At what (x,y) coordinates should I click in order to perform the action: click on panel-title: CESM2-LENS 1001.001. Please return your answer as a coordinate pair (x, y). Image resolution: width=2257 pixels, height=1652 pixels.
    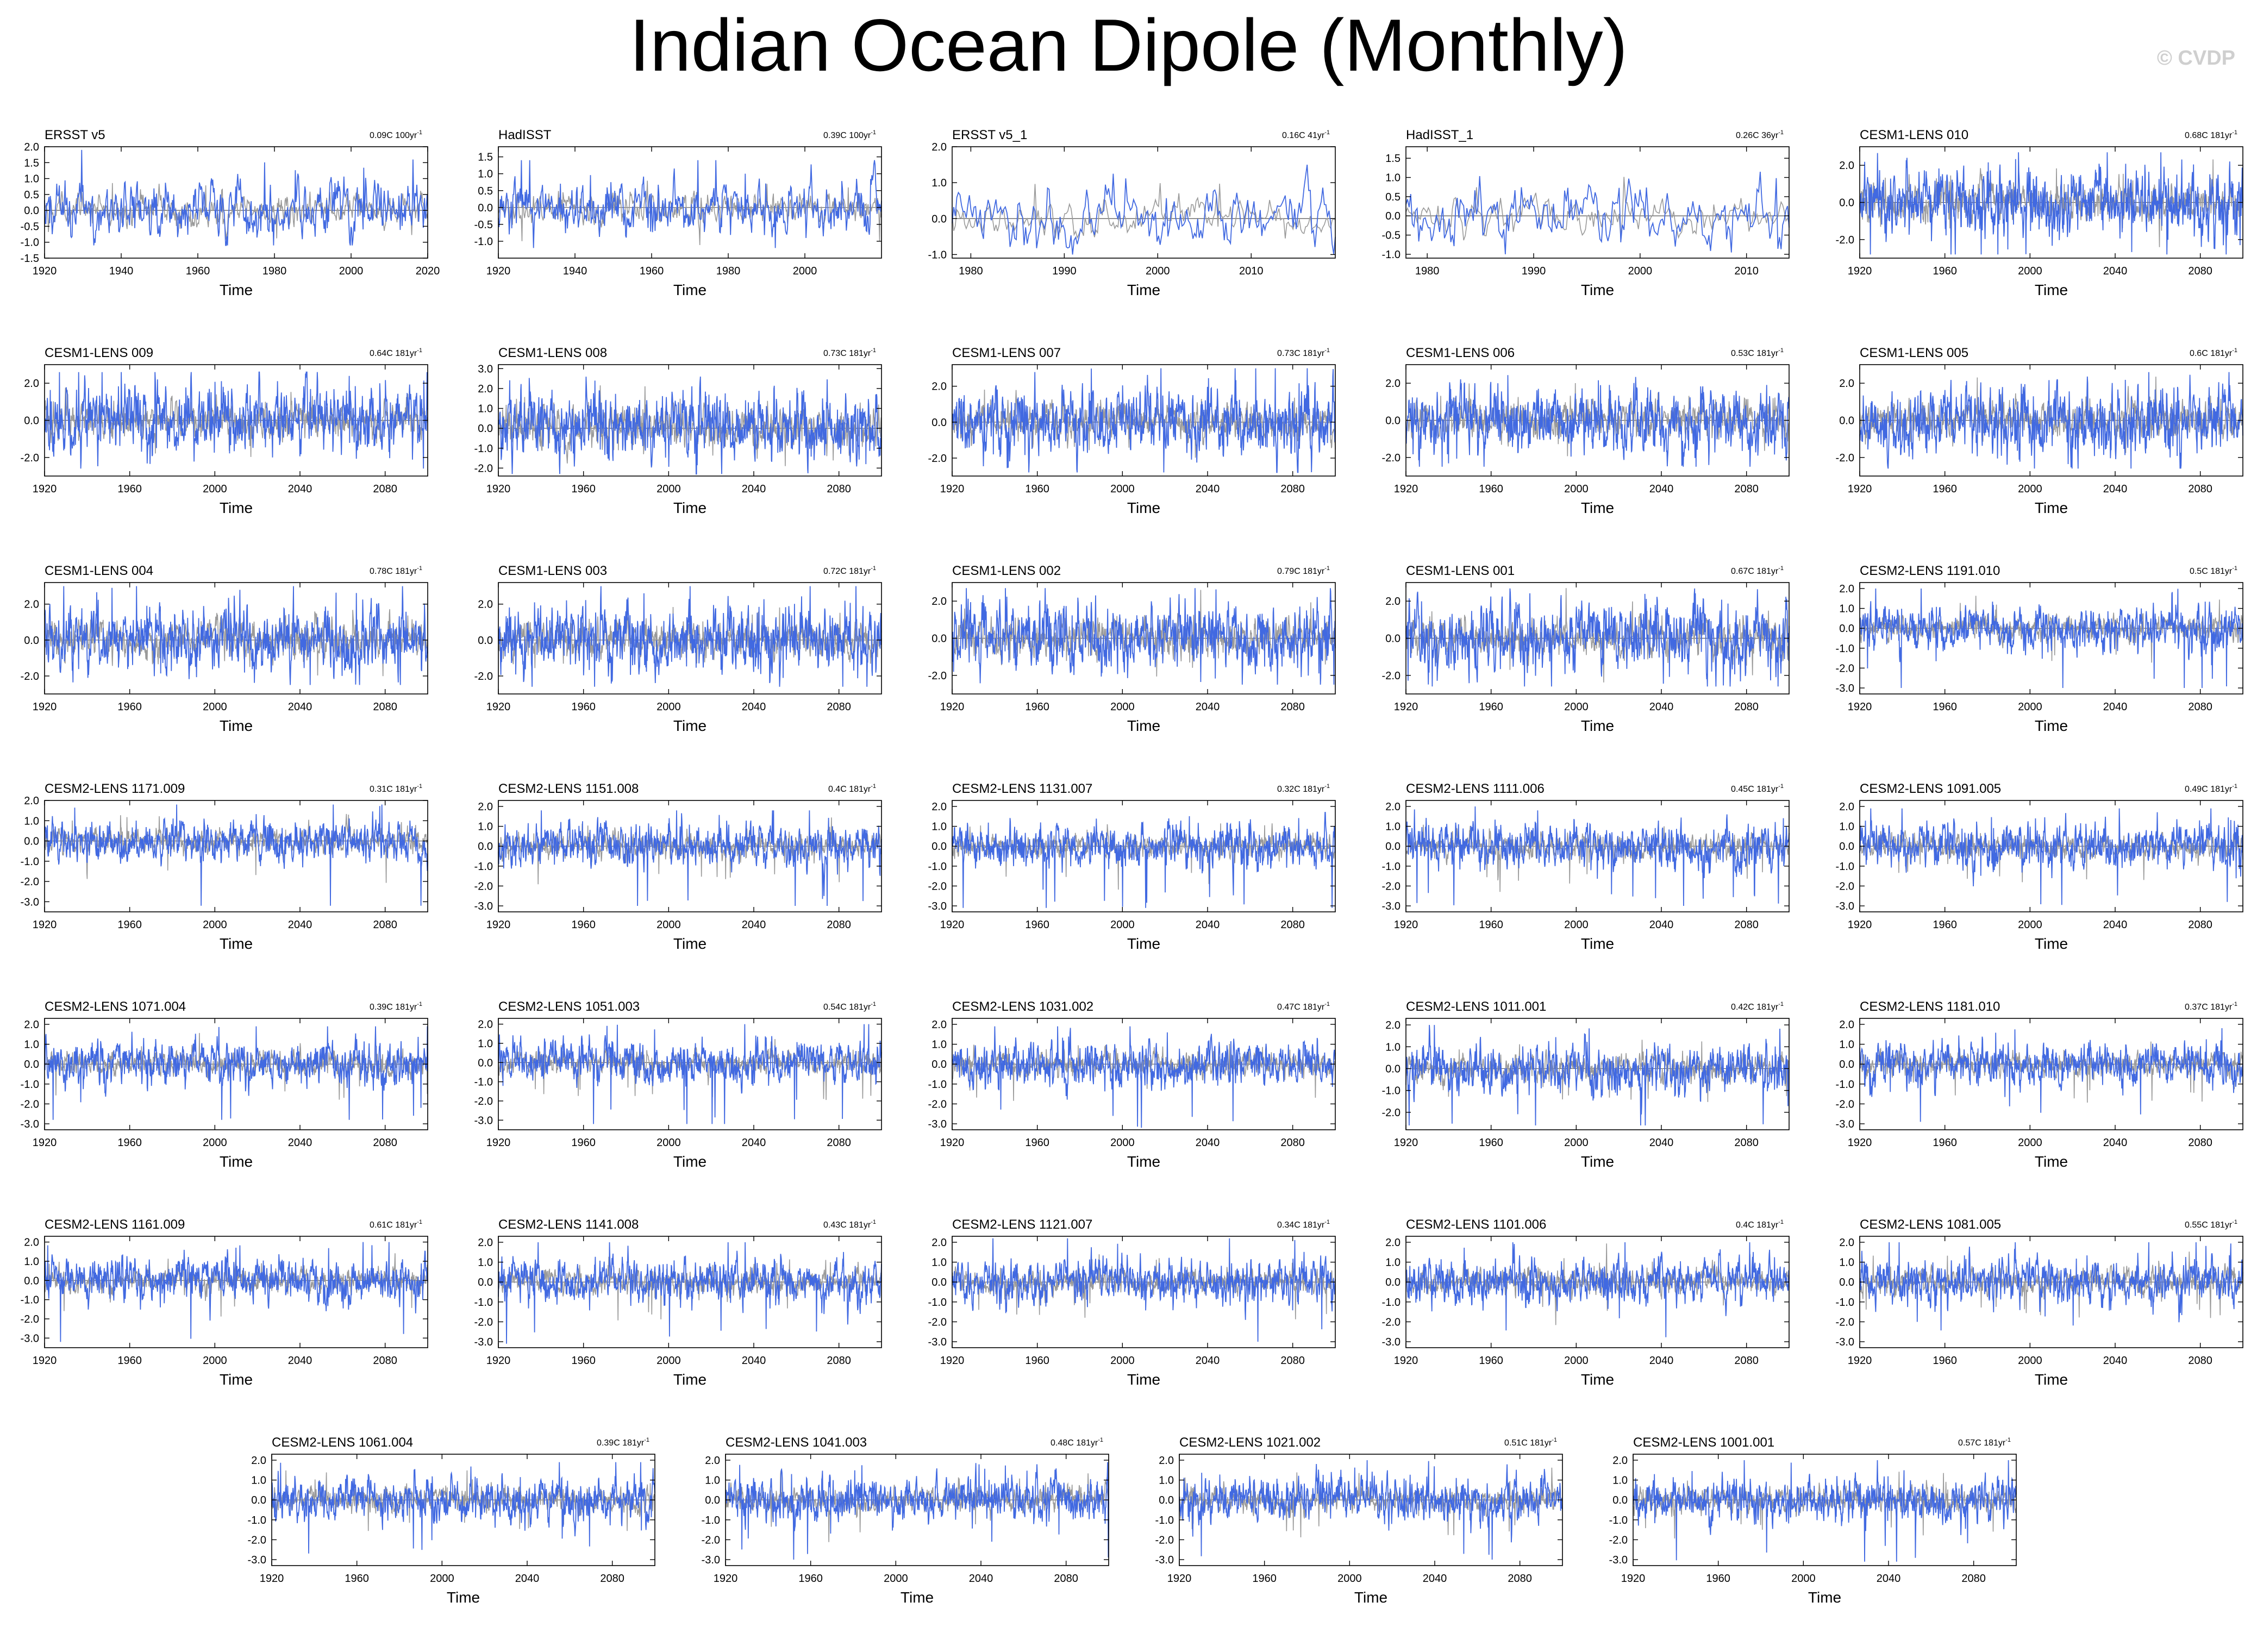
    Looking at the image, I should click on (1704, 1442).